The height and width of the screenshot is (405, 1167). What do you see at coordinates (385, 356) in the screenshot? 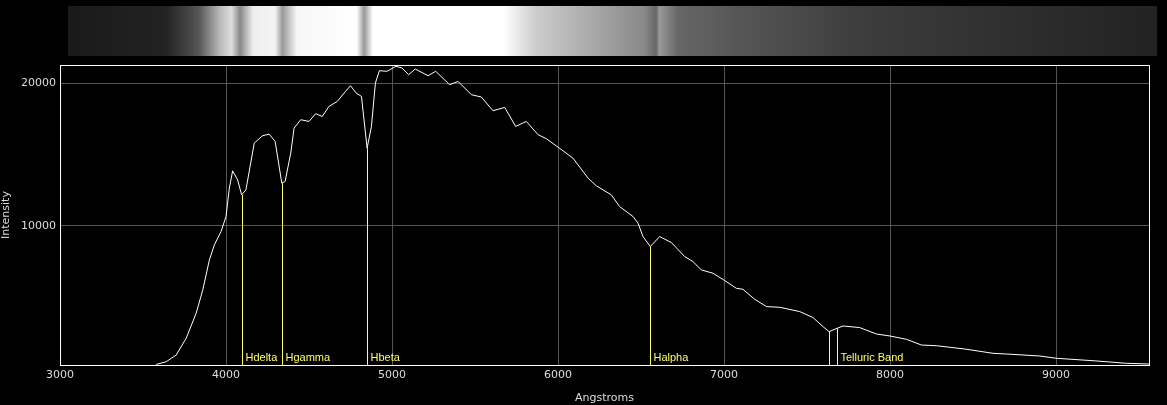
I see `ref-line-label: Hbeta` at bounding box center [385, 356].